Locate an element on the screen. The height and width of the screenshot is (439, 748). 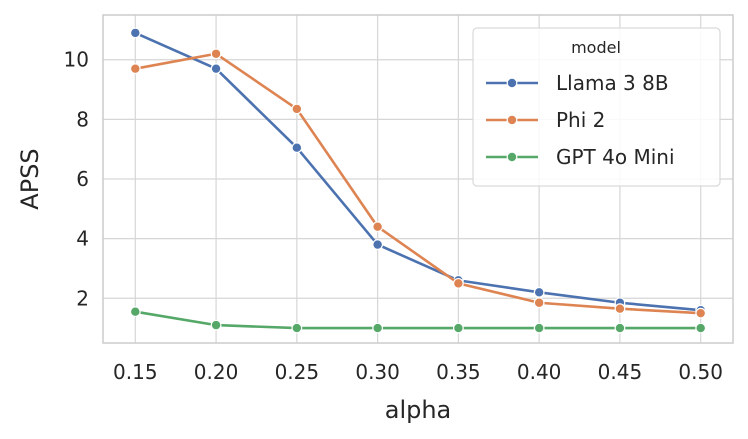
x-axis-label: alpha is located at coordinates (418, 410).